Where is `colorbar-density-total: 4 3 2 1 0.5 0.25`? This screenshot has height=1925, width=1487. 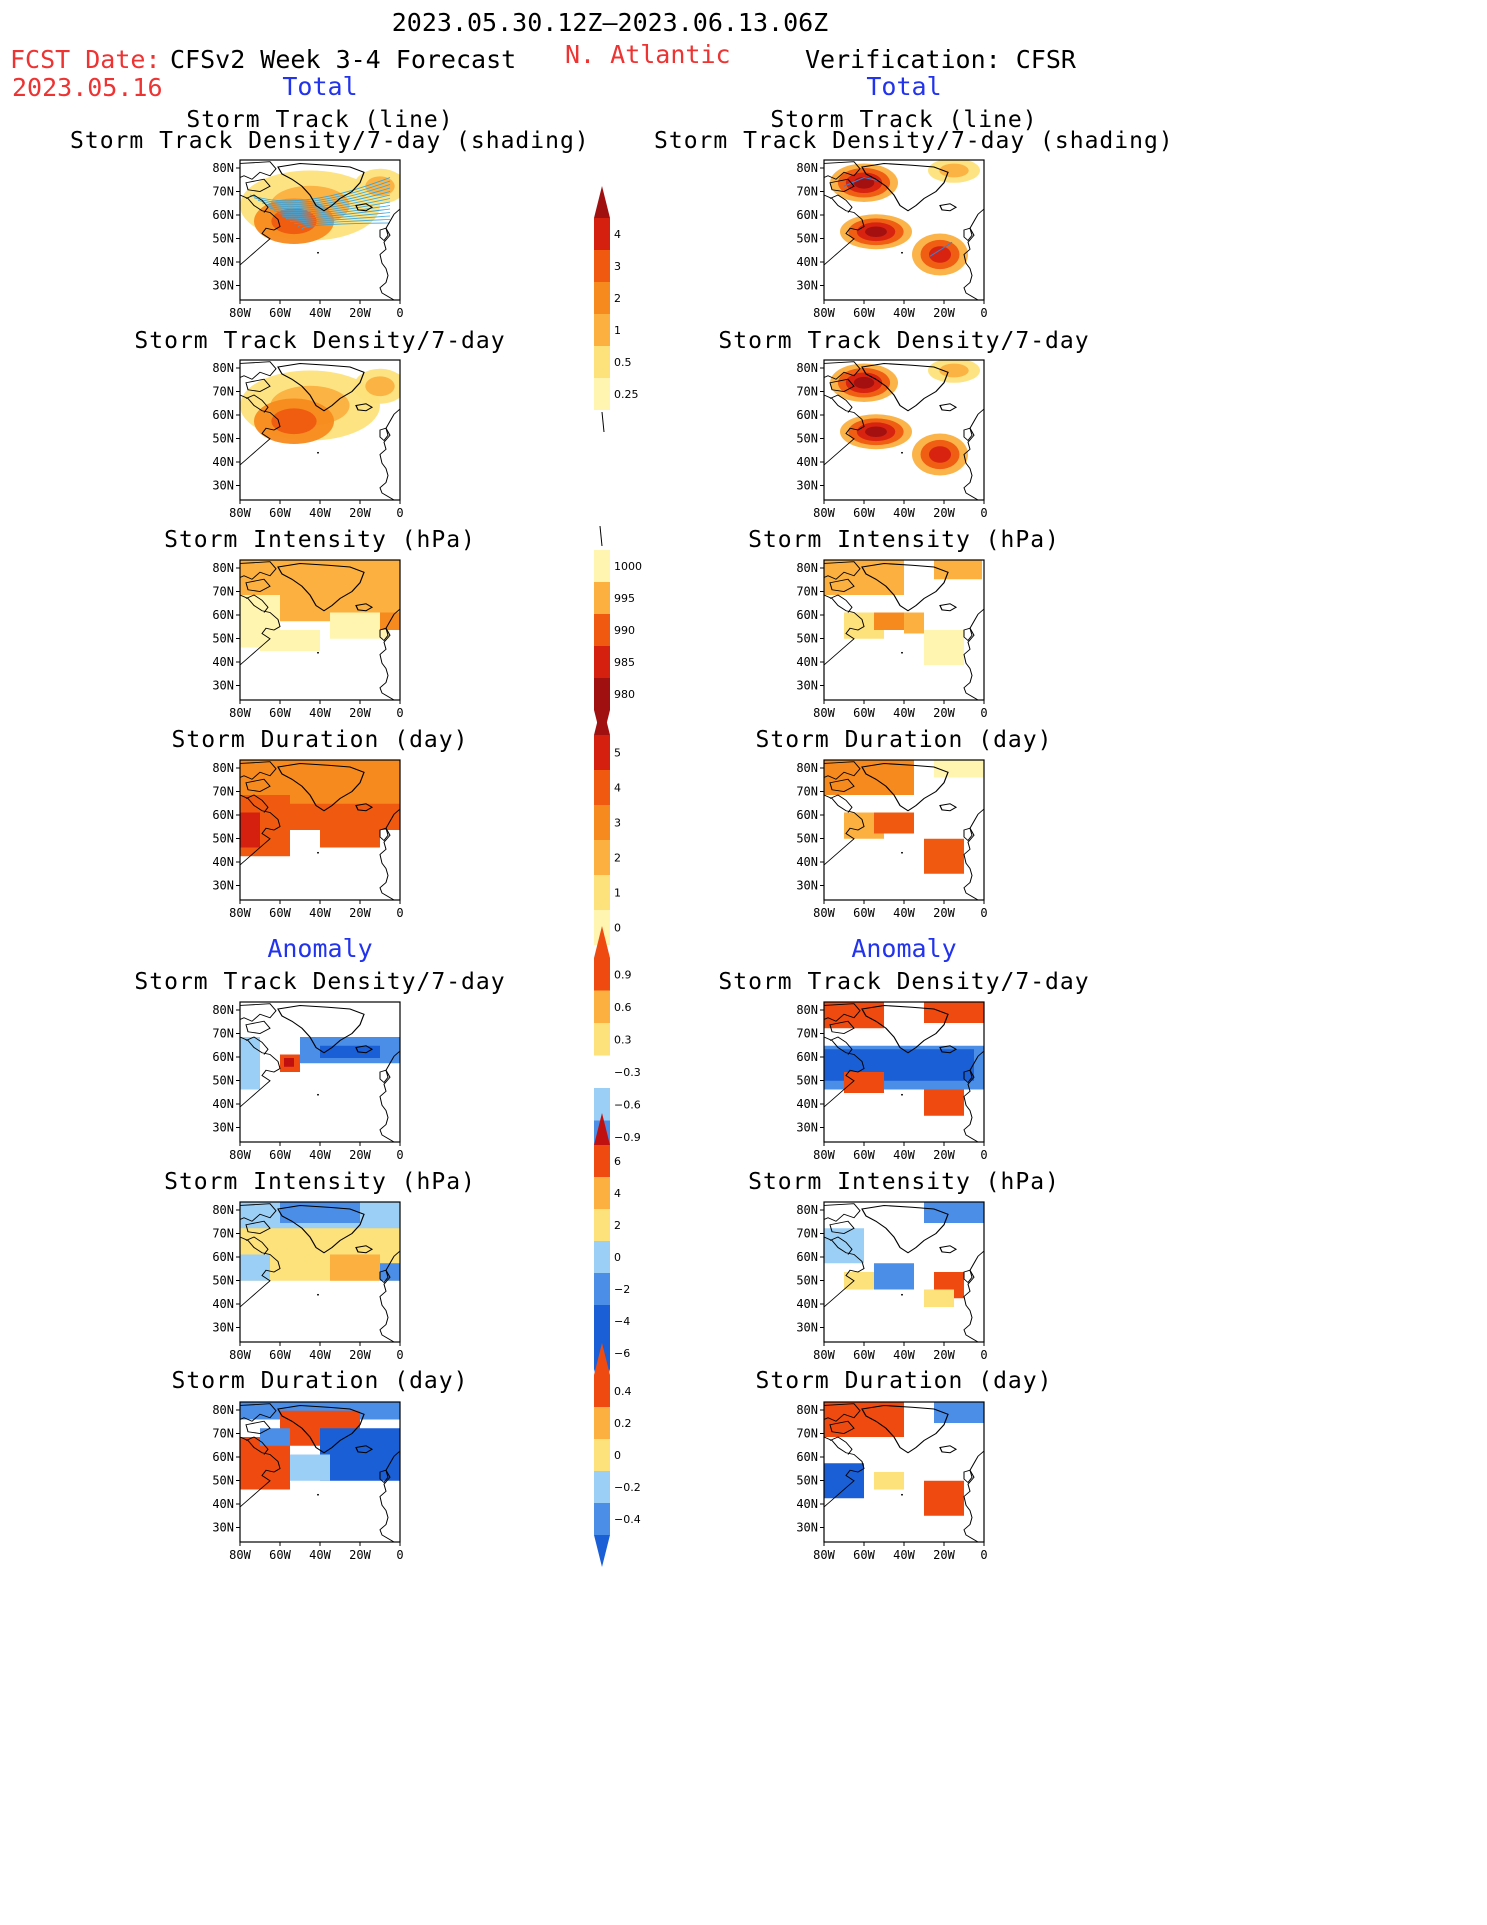
colorbar-density-total: 4 3 2 1 0.5 0.25 is located at coordinates (628, 314).